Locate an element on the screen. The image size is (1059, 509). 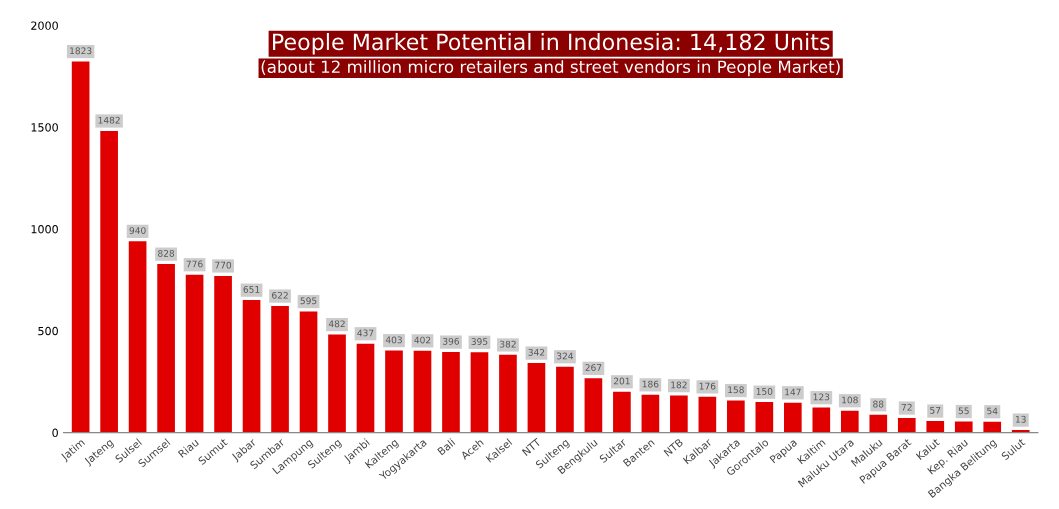
y-tick-label: 0 is located at coordinates (55, 433).